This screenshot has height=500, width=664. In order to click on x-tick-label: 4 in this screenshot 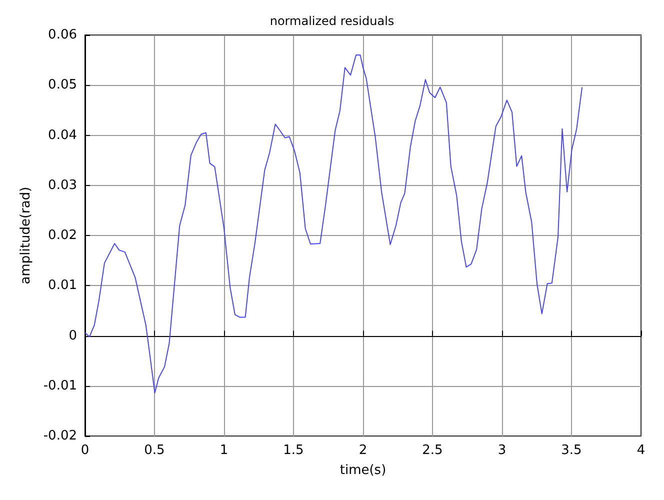, I will do `click(641, 450)`.